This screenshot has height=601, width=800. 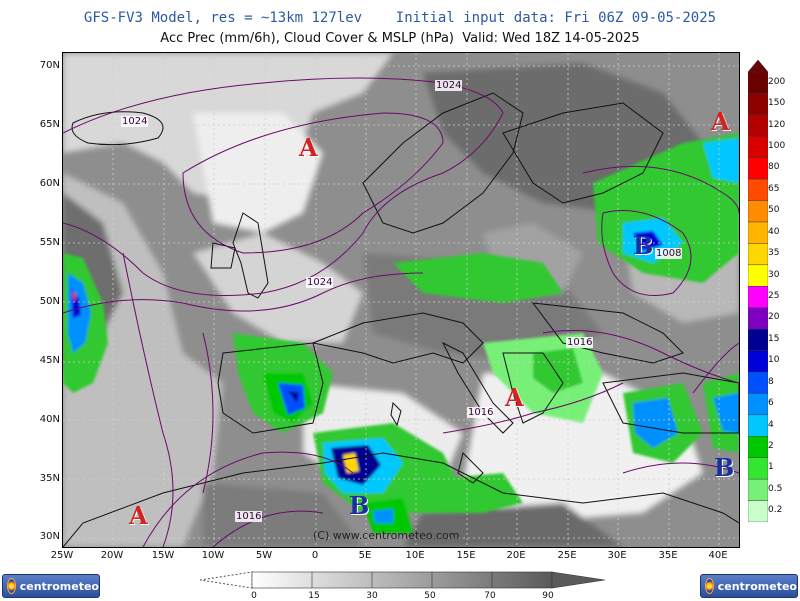 What do you see at coordinates (386, 535) in the screenshot?
I see `copyright-text: (C) www.centrometeo.com` at bounding box center [386, 535].